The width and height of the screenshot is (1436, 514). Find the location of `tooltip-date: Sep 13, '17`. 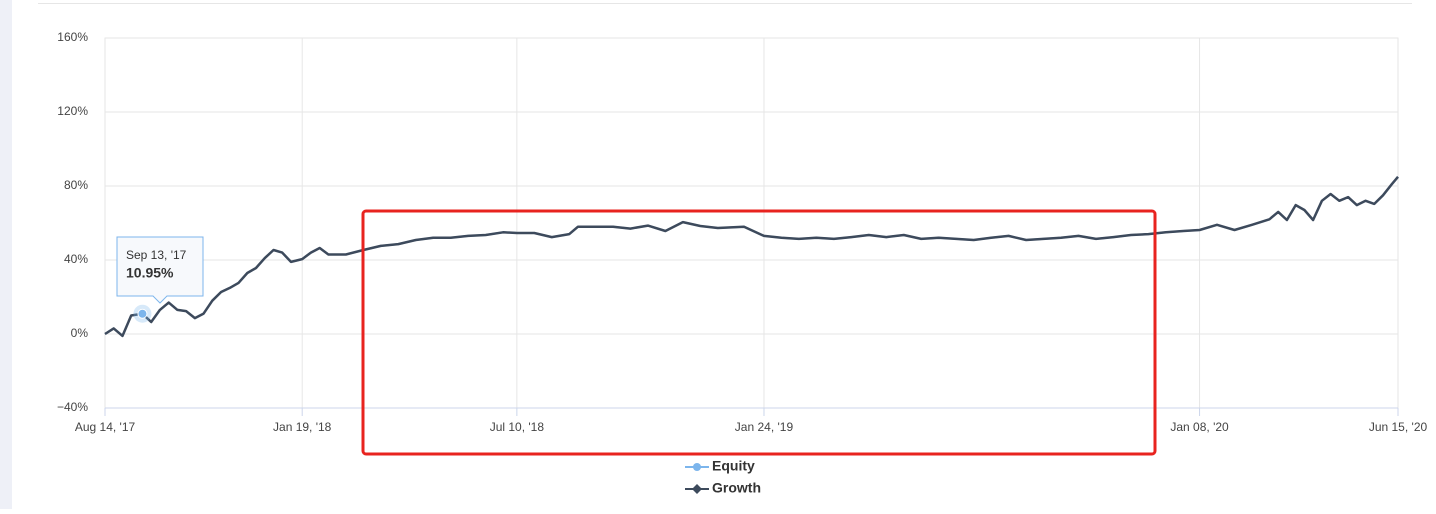

tooltip-date: Sep 13, '17 is located at coordinates (156, 255).